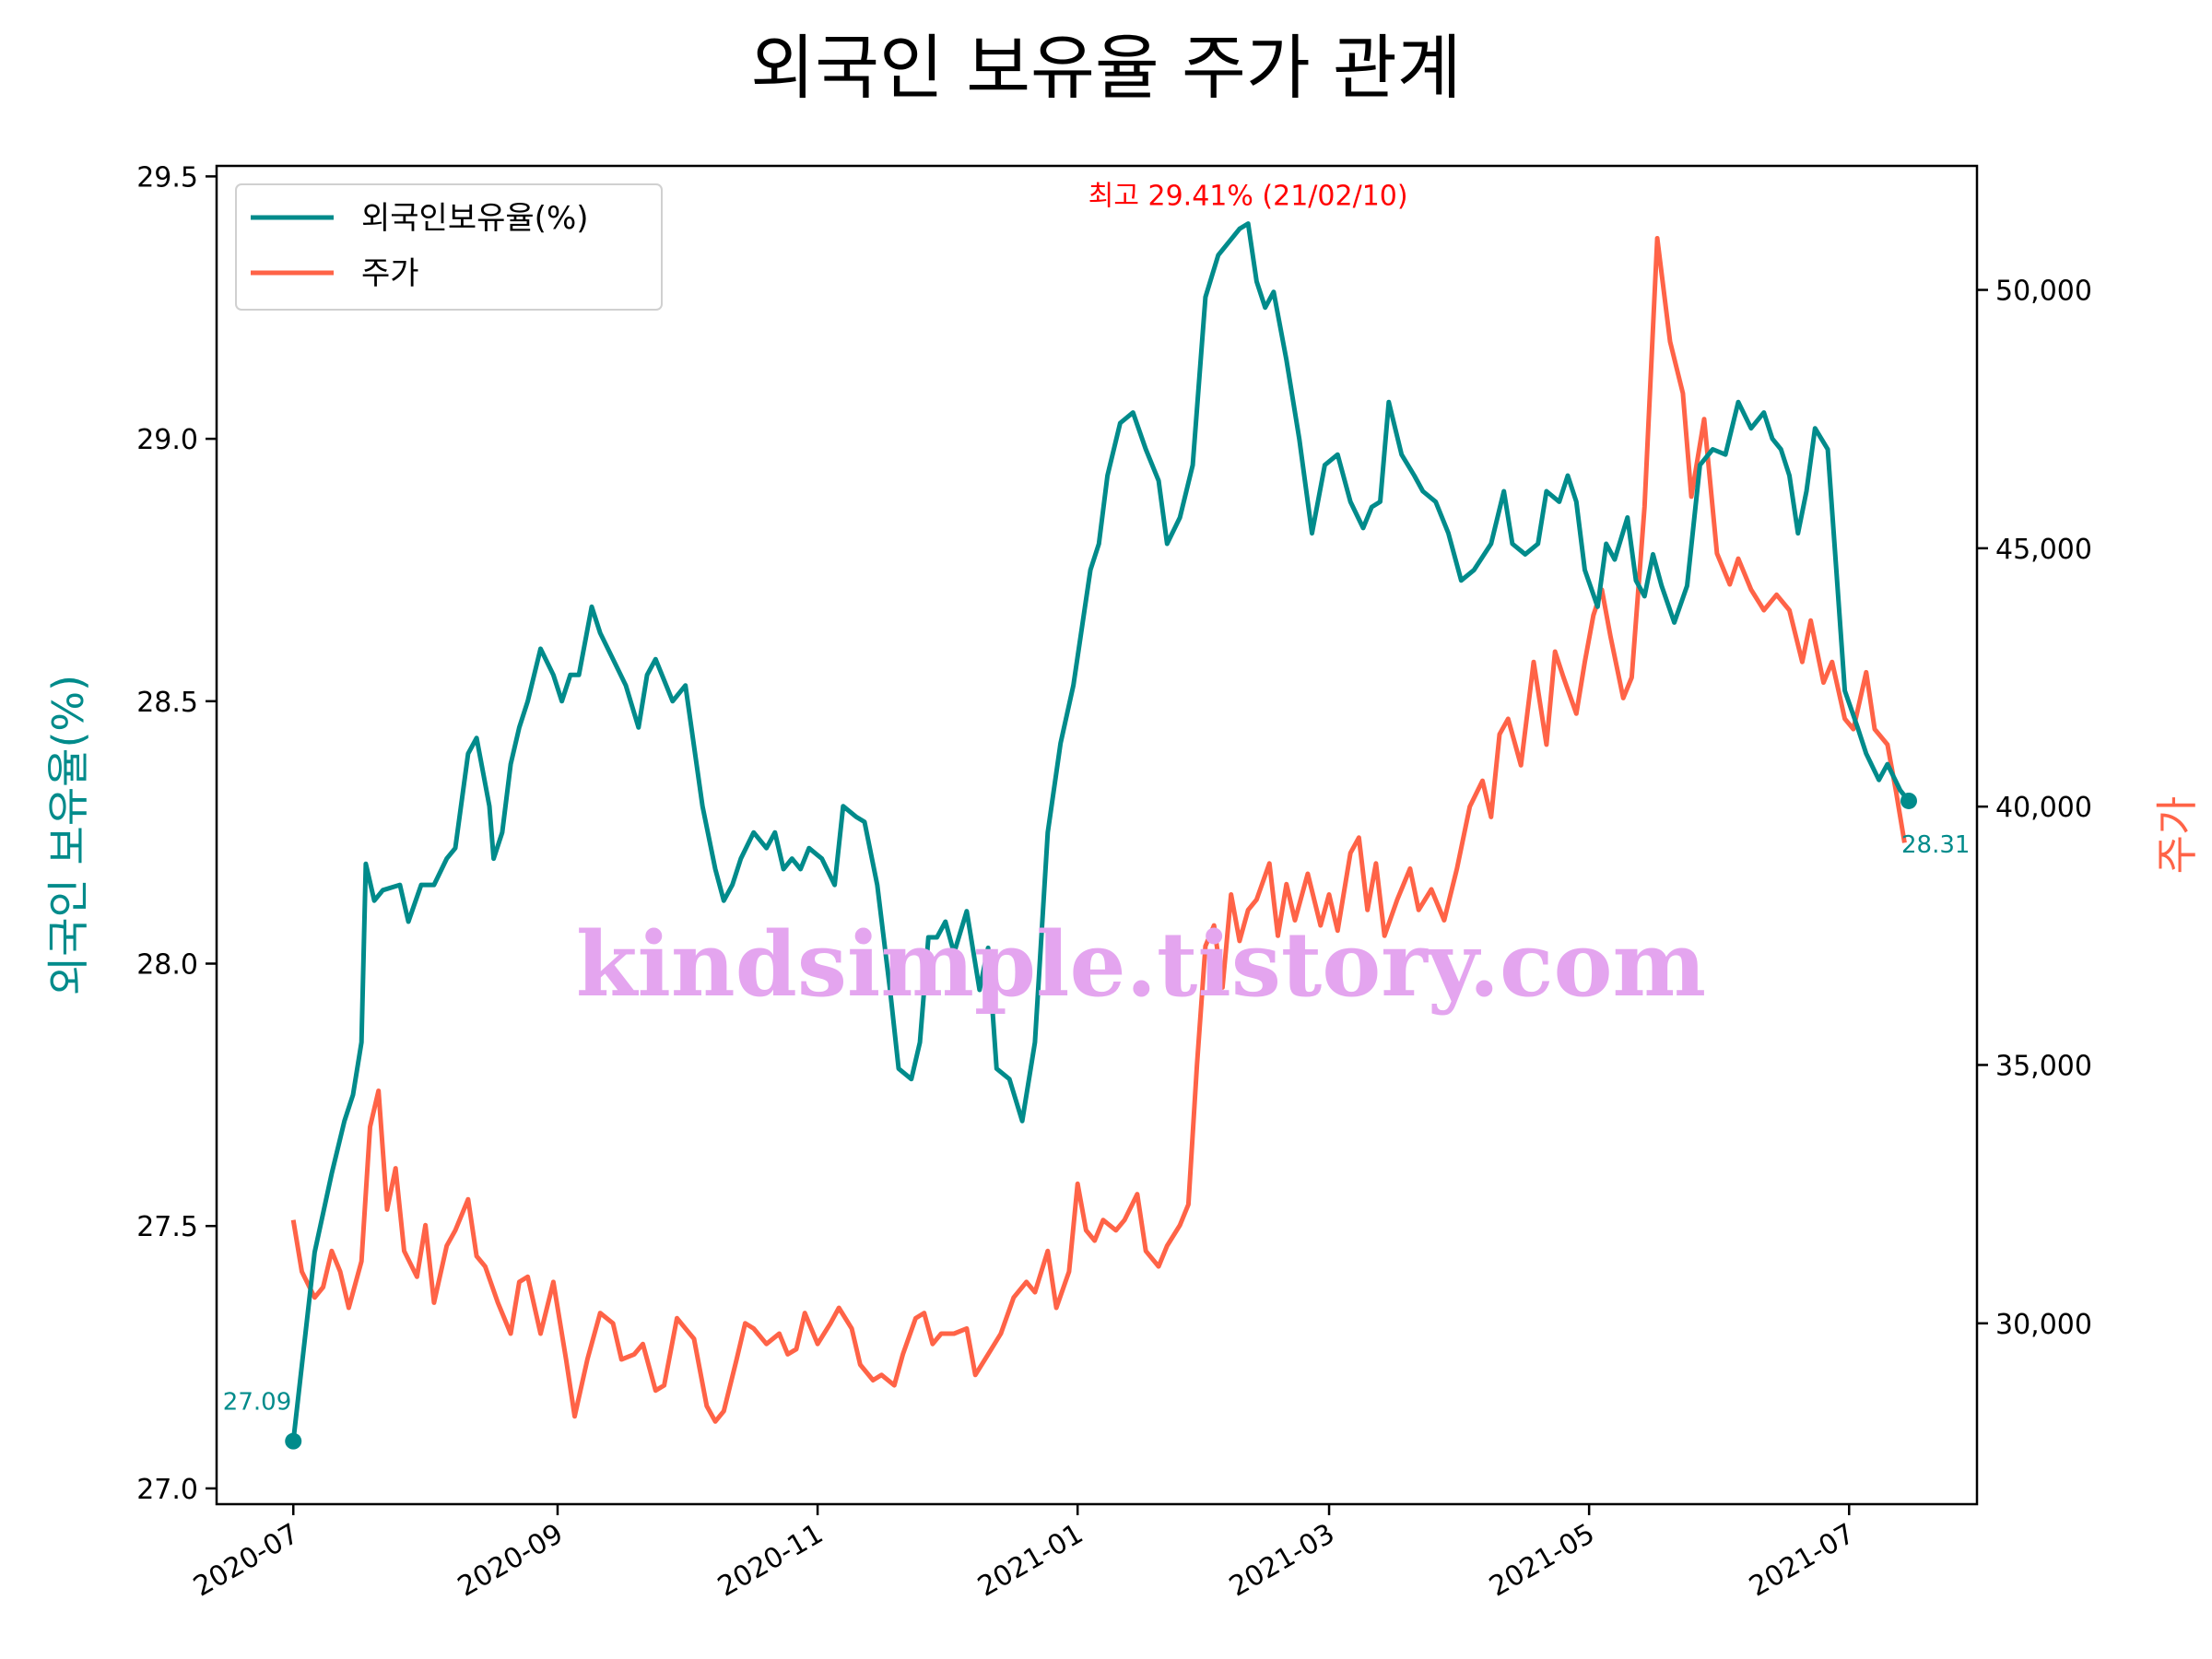 The width and height of the screenshot is (2212, 1659). I want to click on y-right-tick-label: 50,000, so click(2043, 292).